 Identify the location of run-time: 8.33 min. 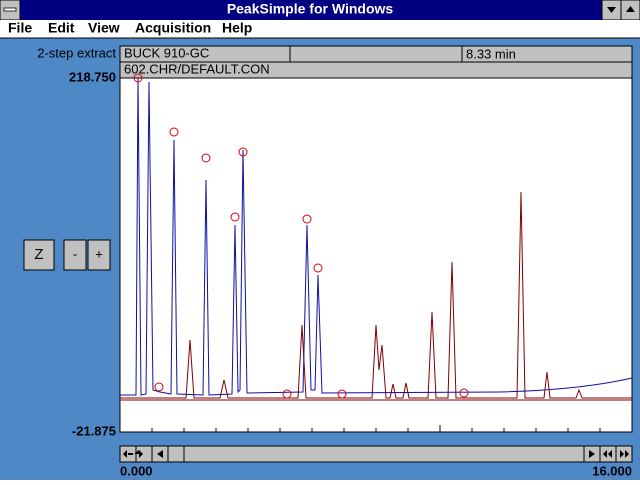
(491, 53).